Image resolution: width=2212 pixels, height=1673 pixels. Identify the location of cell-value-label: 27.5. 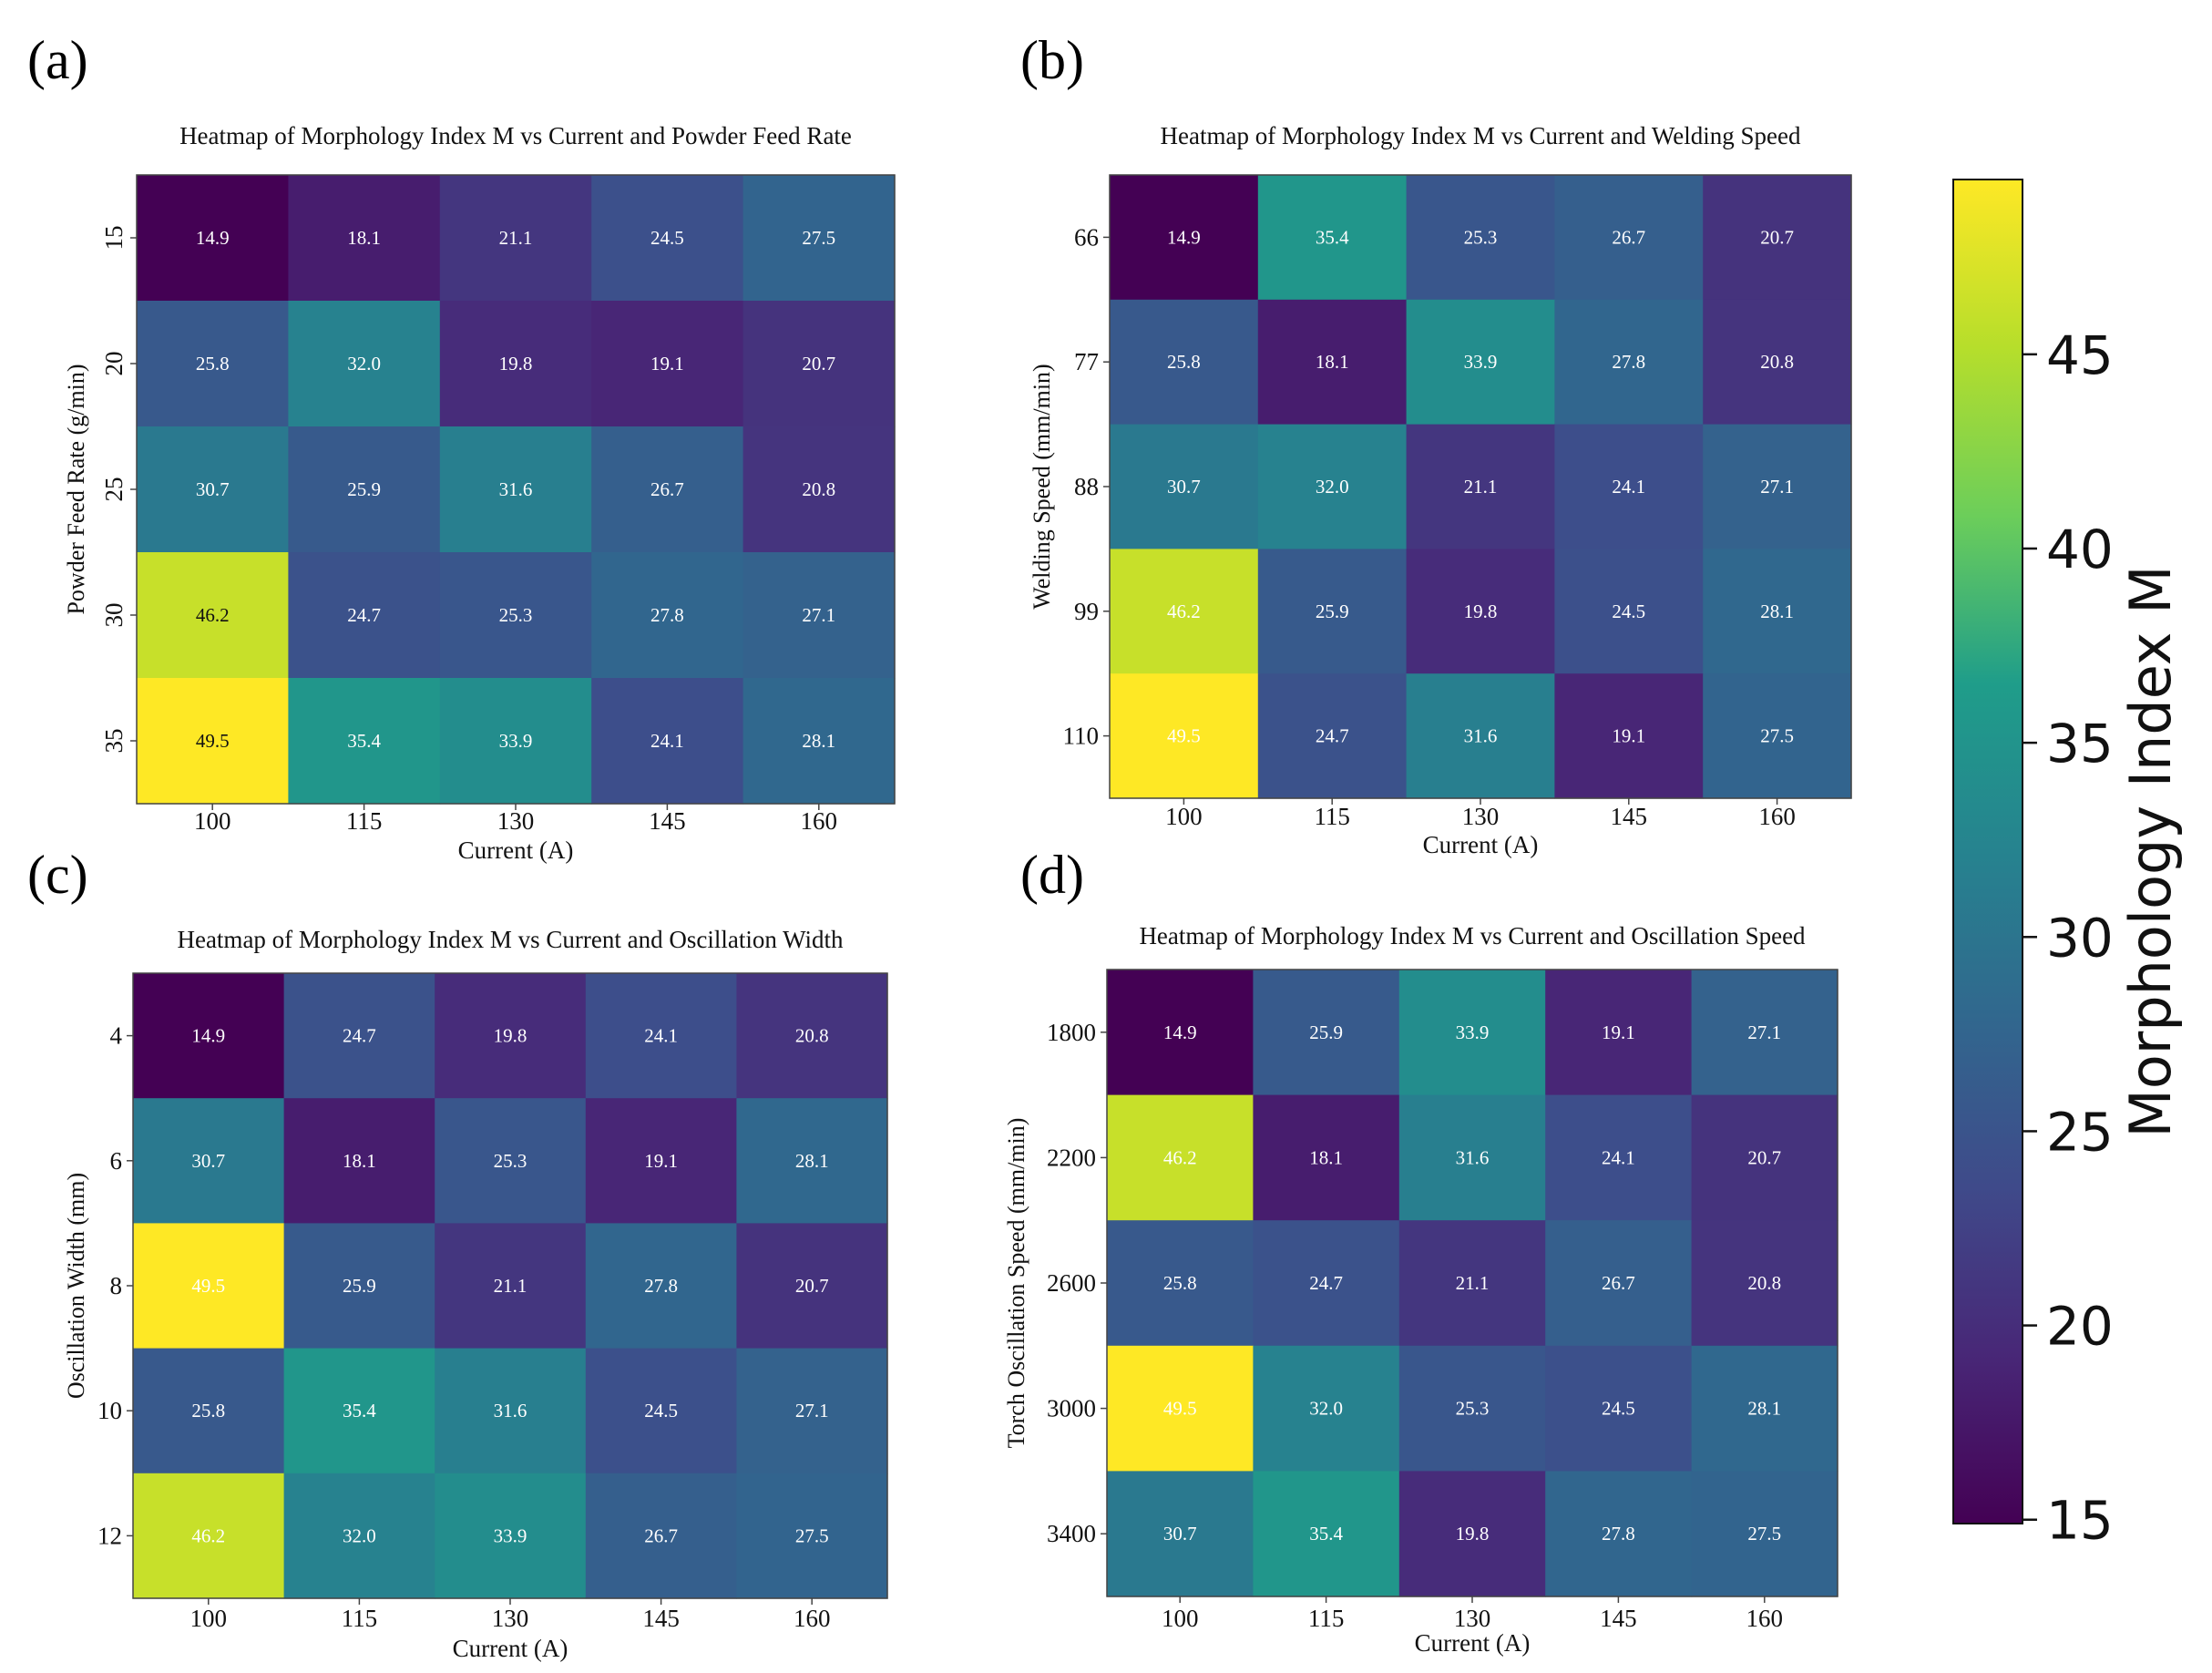
(812, 1535).